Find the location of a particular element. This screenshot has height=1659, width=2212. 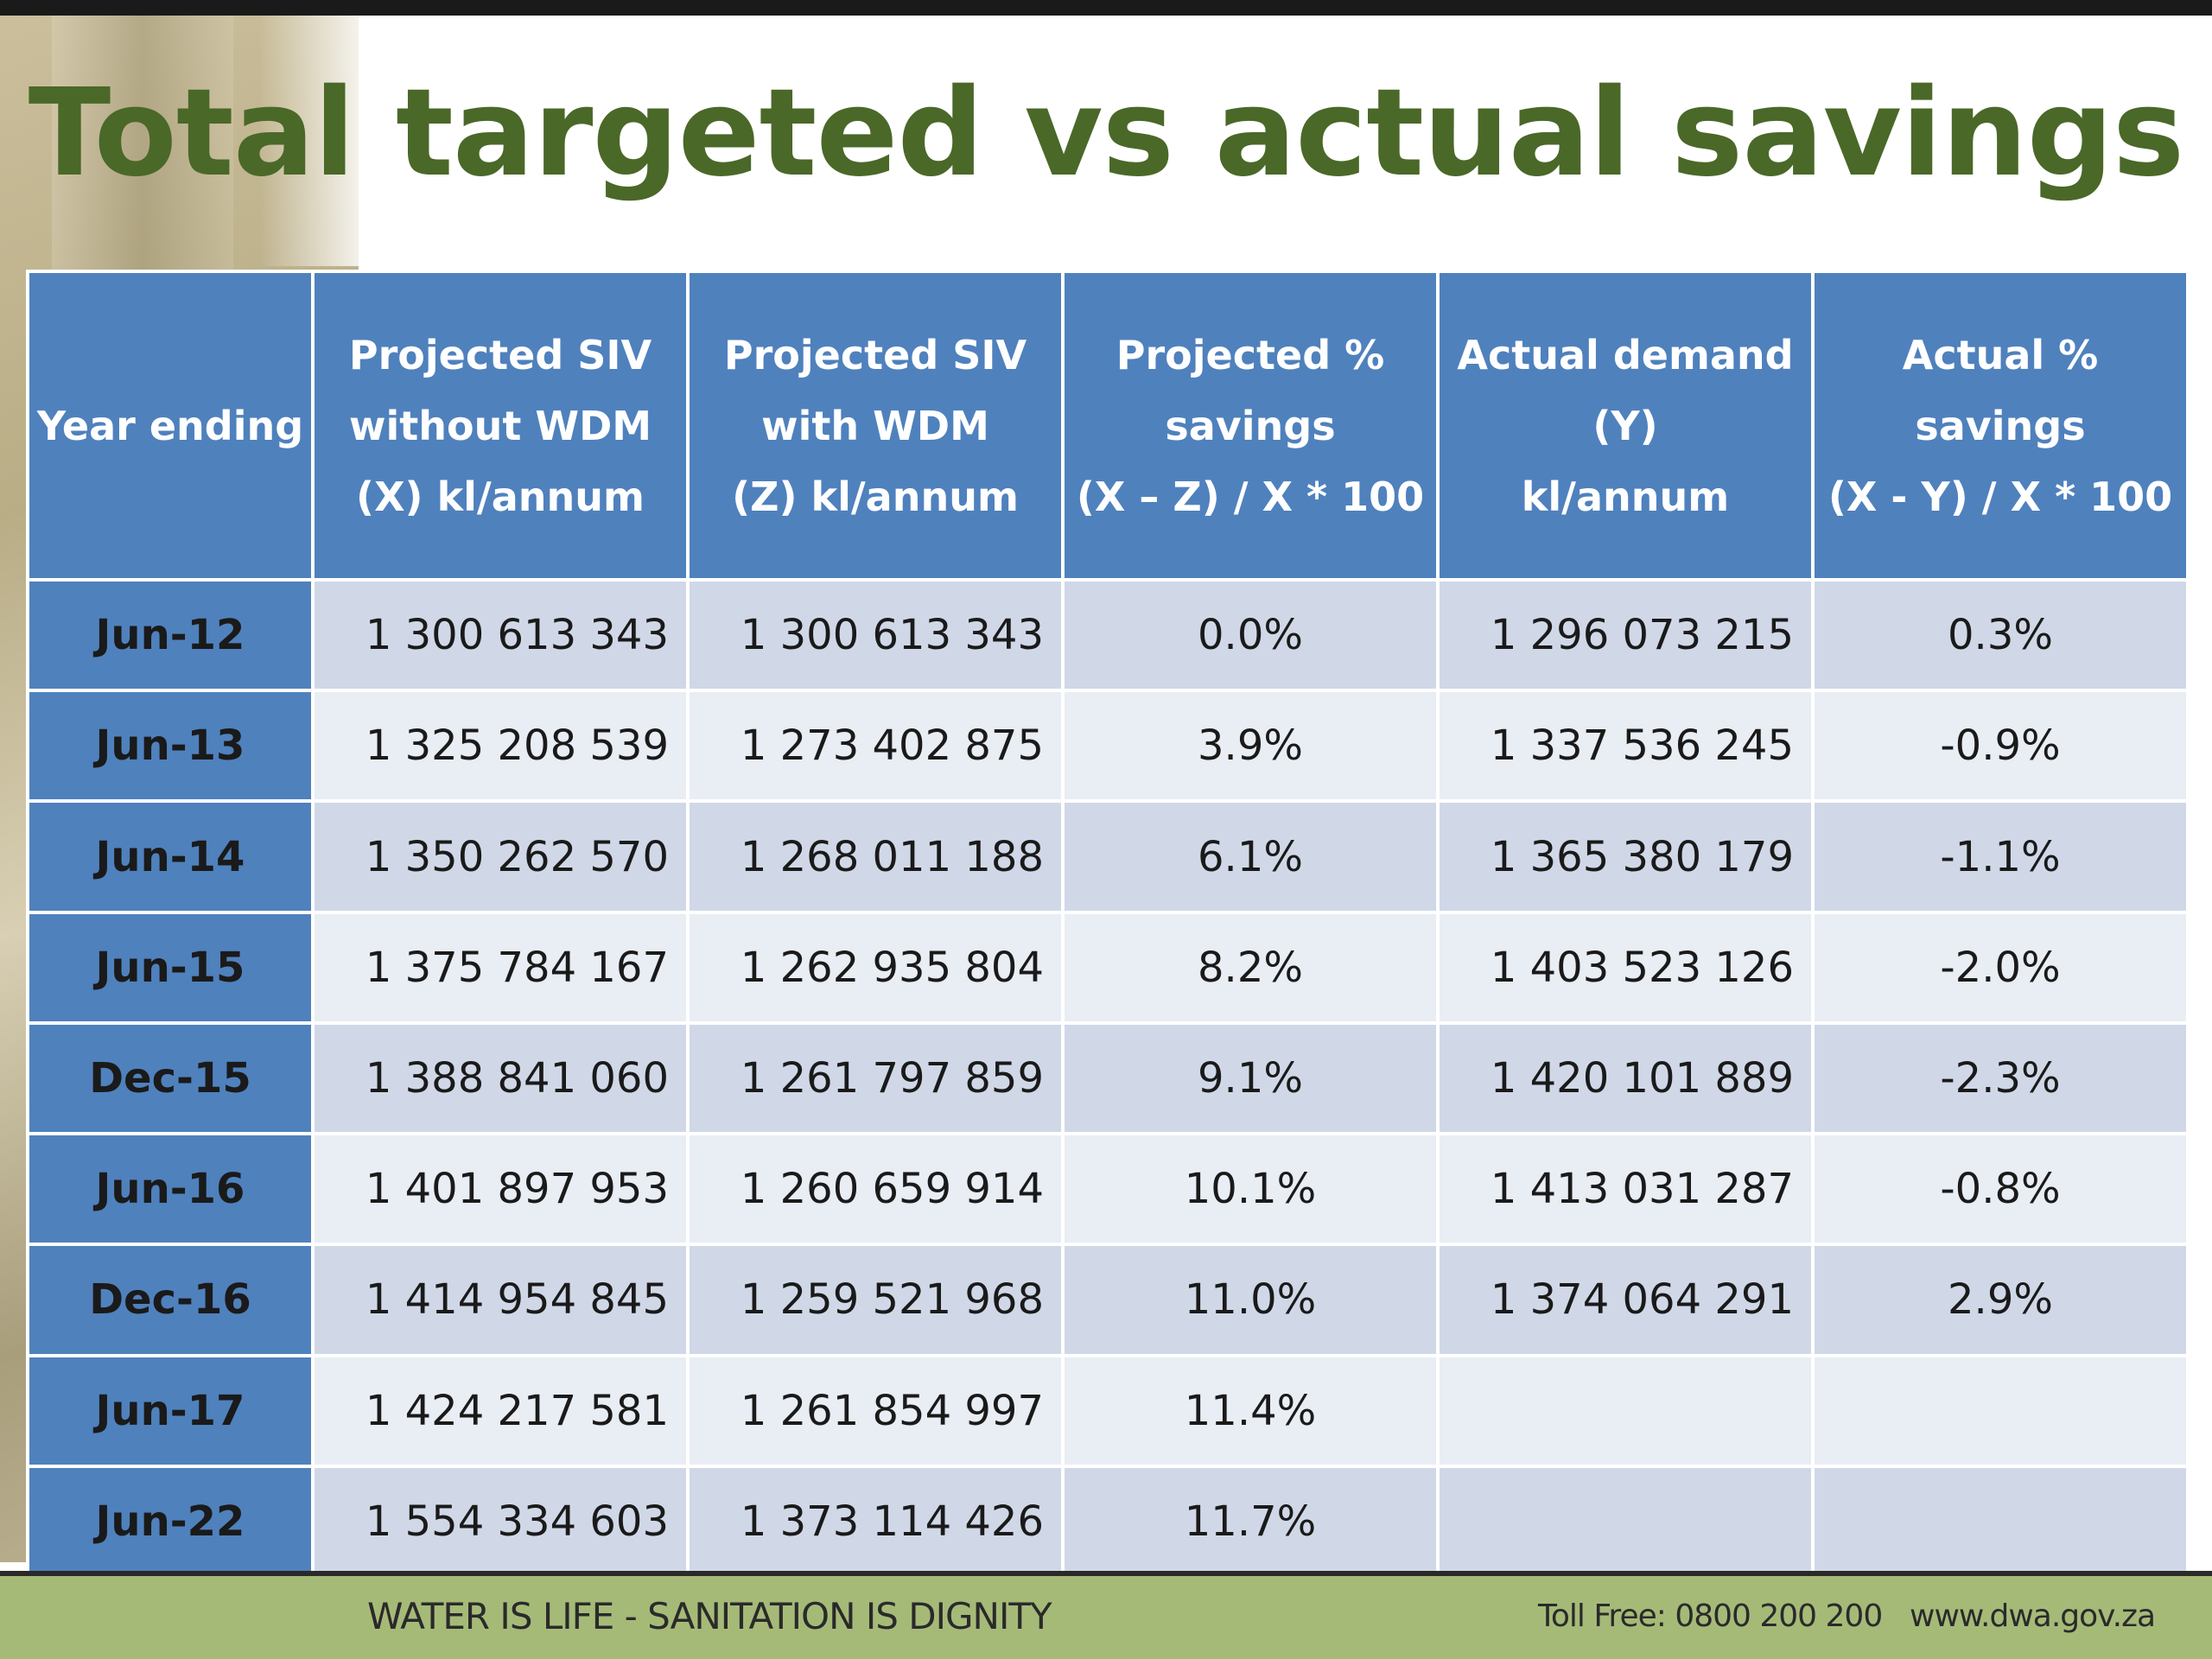

header-actual-demand: Actual demand (Y) kl/annum is located at coordinates (1625, 426).